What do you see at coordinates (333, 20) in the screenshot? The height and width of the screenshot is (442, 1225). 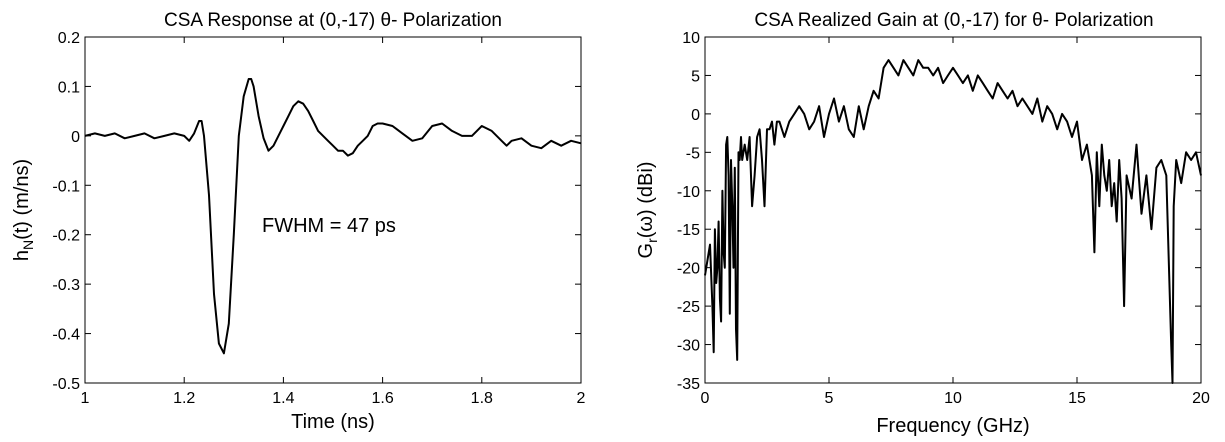 I see `chart-title: CSA Response at (0,-17) θ- Polarization` at bounding box center [333, 20].